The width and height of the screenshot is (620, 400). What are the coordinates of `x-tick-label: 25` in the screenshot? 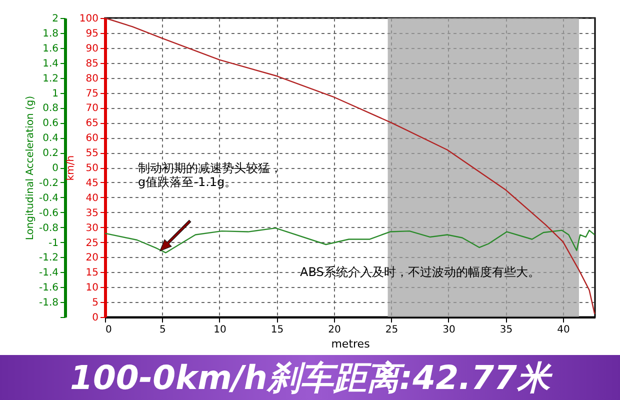 It's located at (391, 330).